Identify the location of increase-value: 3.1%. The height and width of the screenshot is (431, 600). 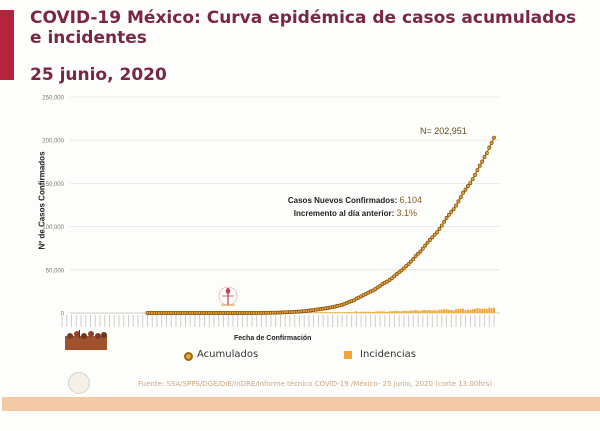
(406, 213).